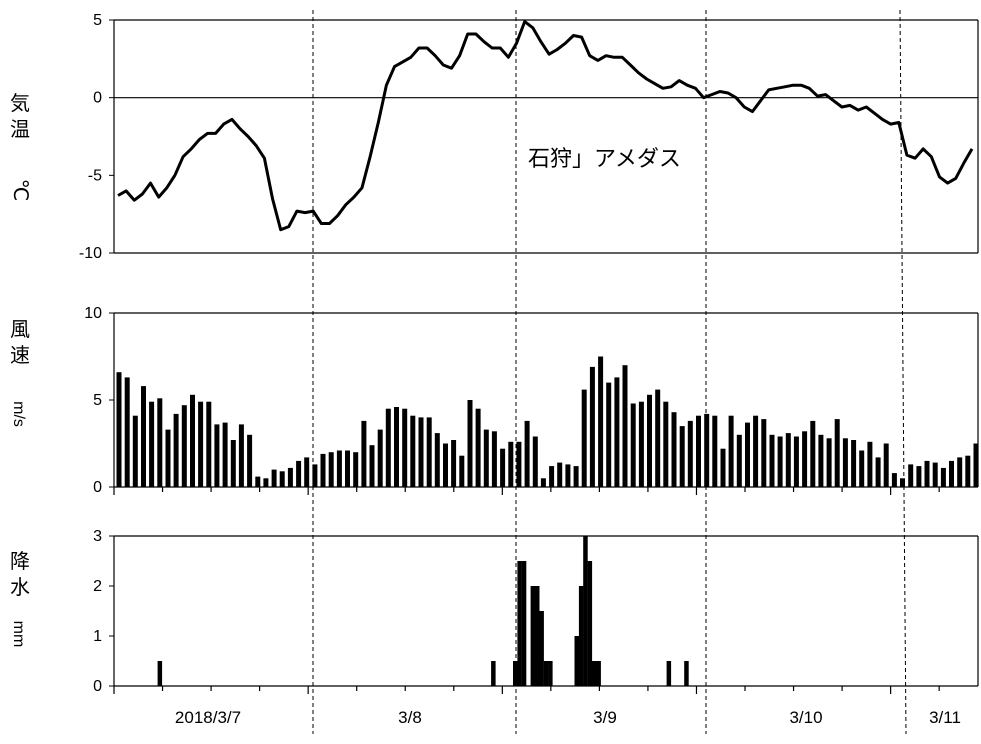 This screenshot has width=981, height=744. I want to click on wind-ylabel-1: 風, so click(20, 330).